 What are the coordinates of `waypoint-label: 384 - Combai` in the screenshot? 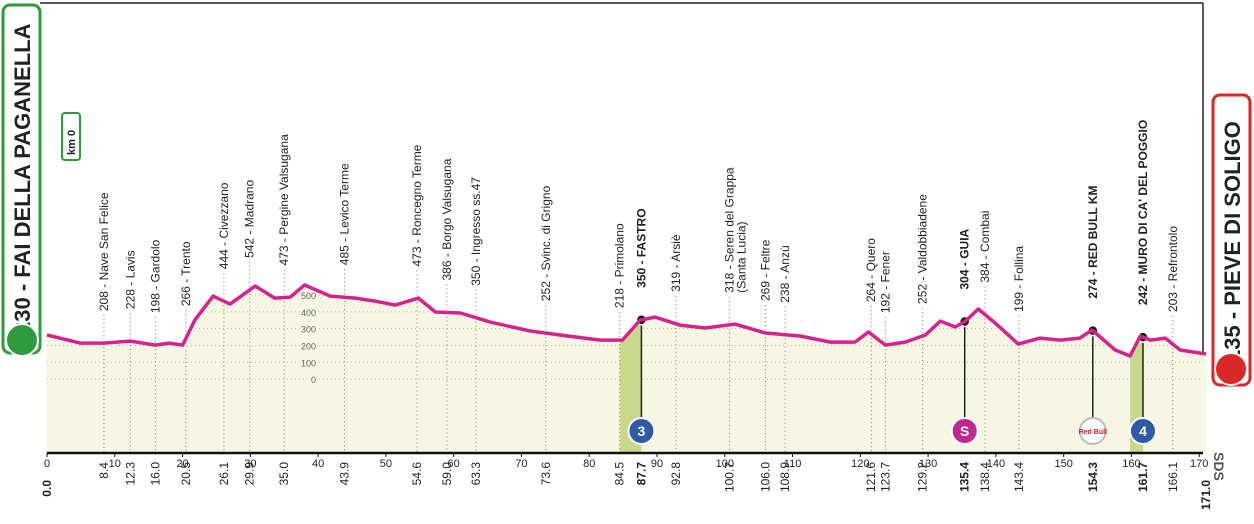 It's located at (985, 247).